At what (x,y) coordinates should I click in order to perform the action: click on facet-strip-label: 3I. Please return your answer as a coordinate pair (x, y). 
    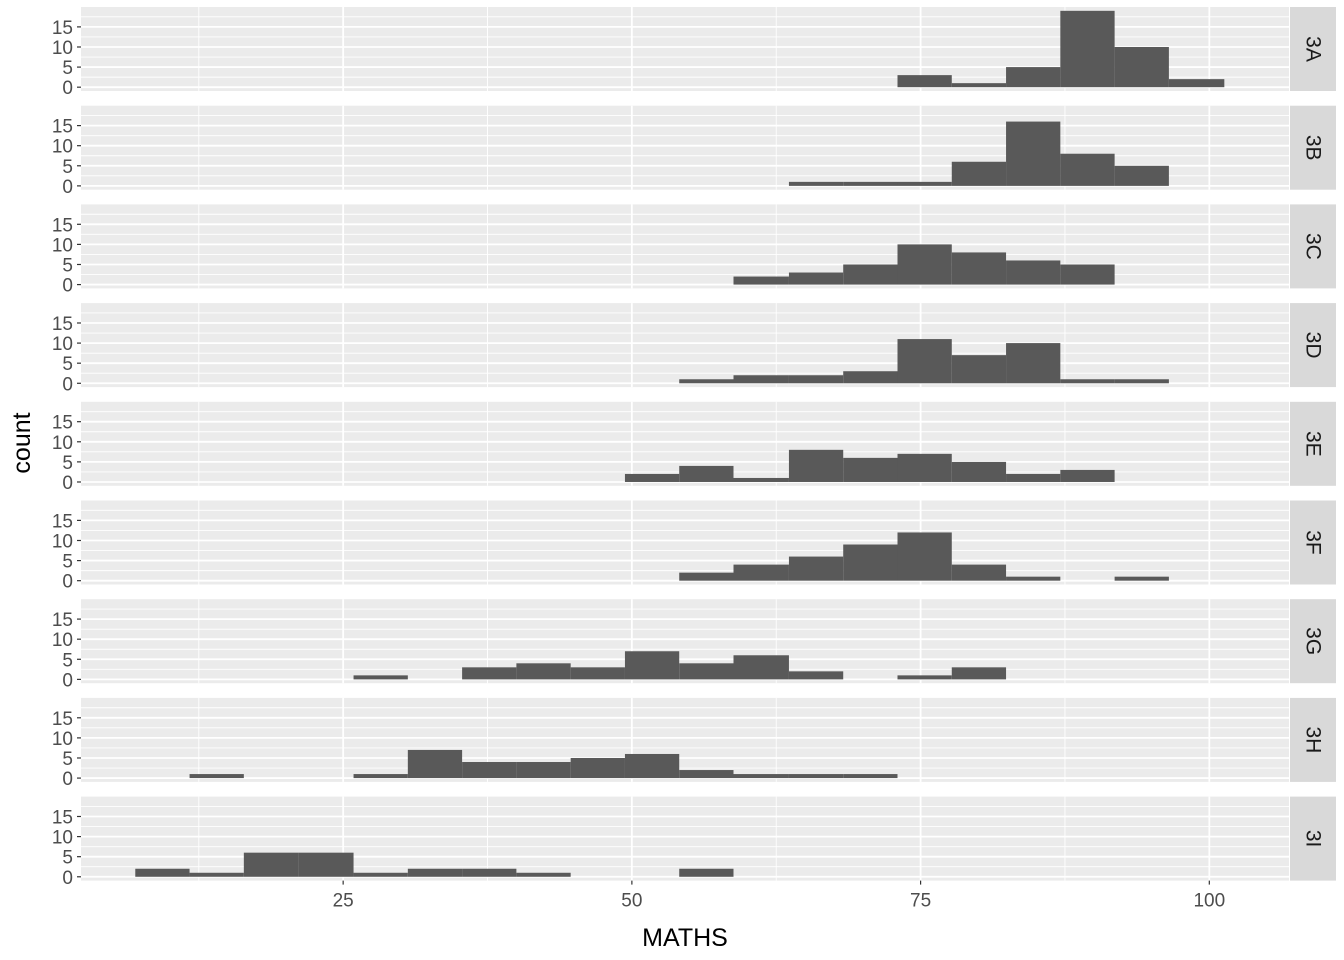
    Looking at the image, I should click on (1313, 839).